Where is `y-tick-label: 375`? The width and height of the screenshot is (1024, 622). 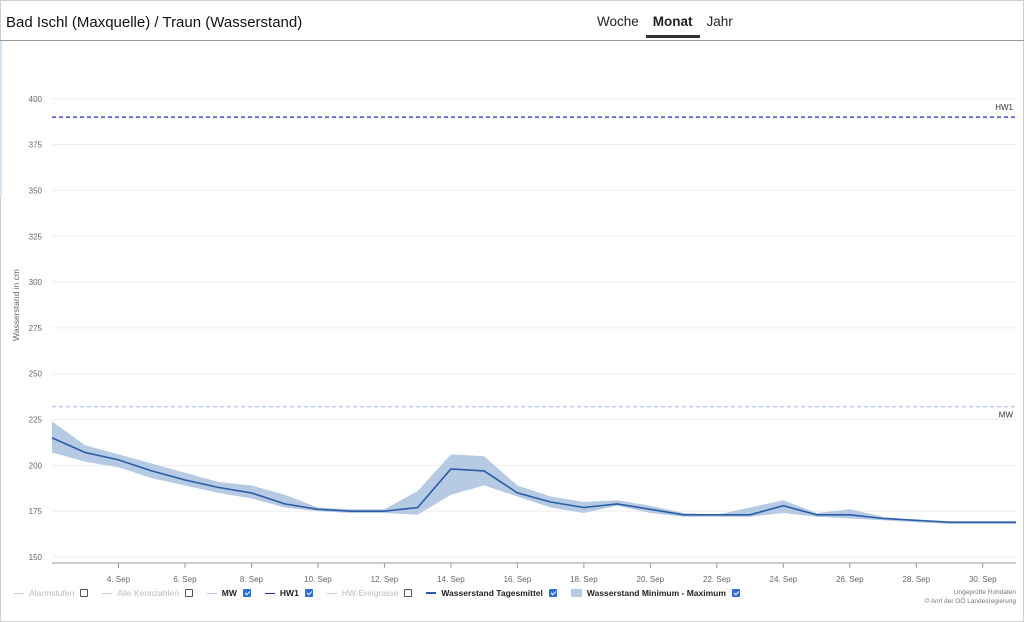 y-tick-label: 375 is located at coordinates (36, 145).